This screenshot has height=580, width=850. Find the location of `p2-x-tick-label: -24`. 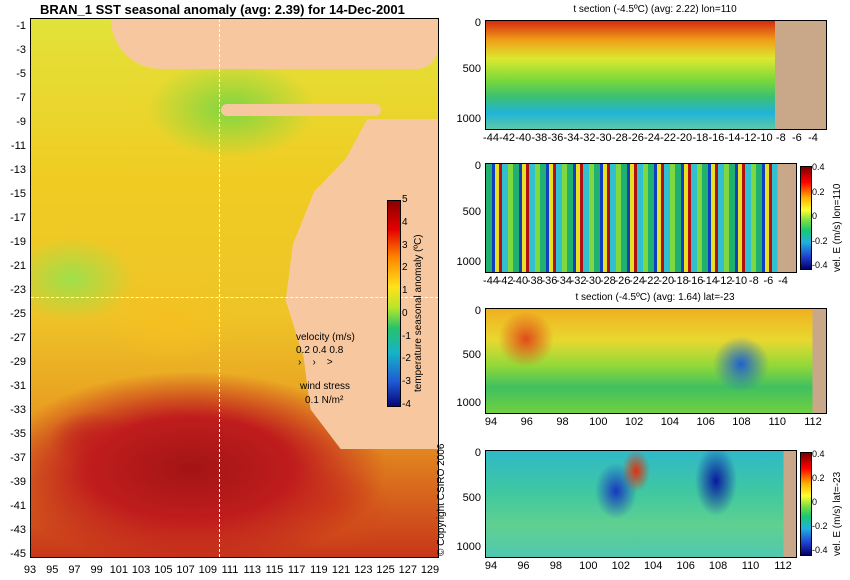

p2-x-tick-label: -24 is located at coordinates (637, 281).